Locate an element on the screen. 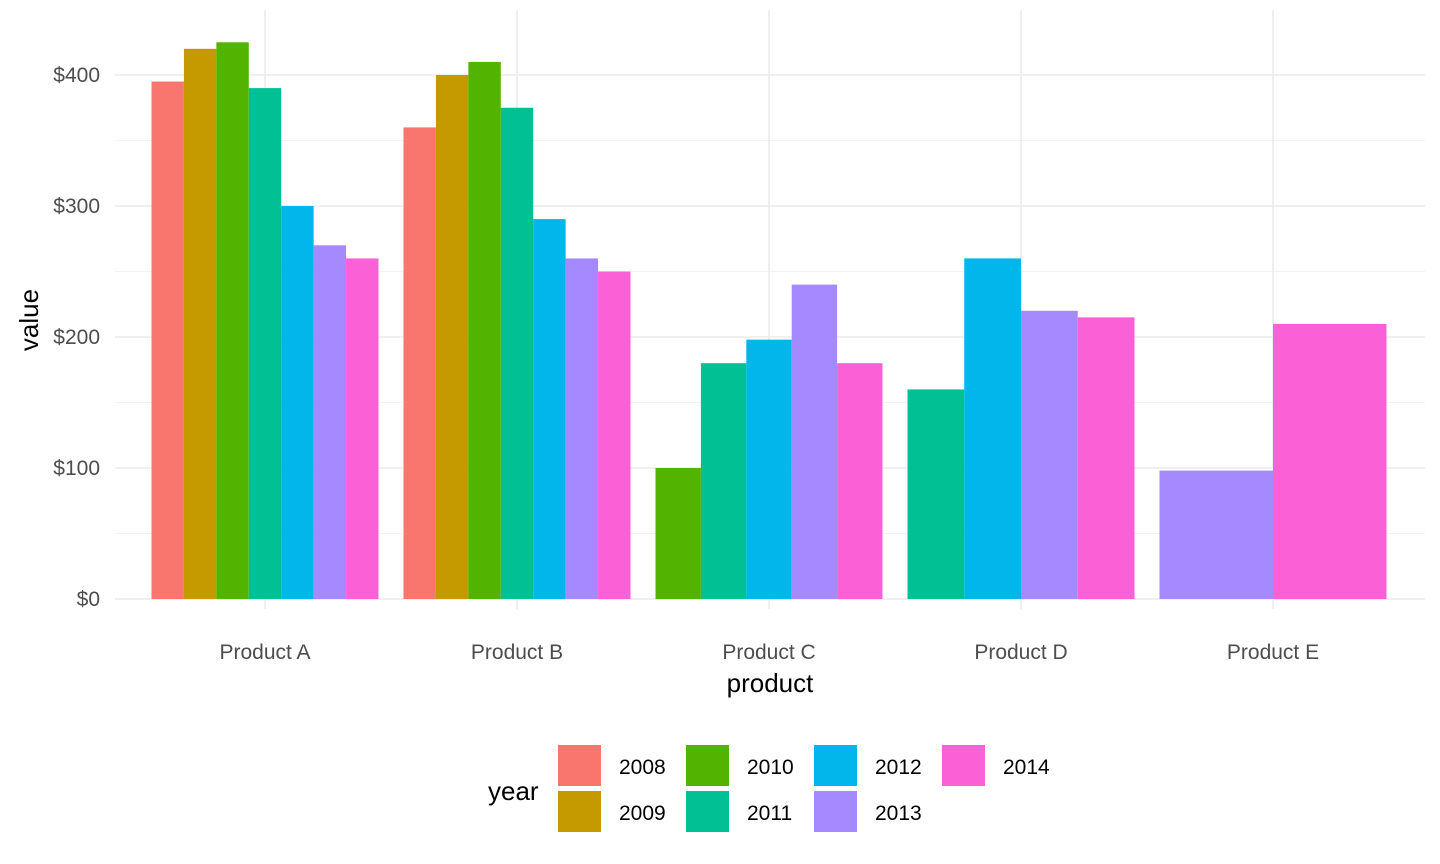 Image resolution: width=1440 pixels, height=864 pixels. y-tick-label: $0 is located at coordinates (88, 599).